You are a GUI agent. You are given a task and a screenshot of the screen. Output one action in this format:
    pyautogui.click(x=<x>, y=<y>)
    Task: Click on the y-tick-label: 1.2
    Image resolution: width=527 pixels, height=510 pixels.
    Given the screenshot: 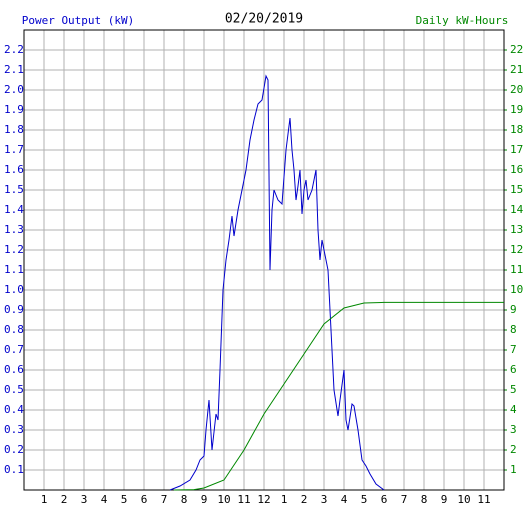 What is the action you would take?
    pyautogui.click(x=14, y=249)
    